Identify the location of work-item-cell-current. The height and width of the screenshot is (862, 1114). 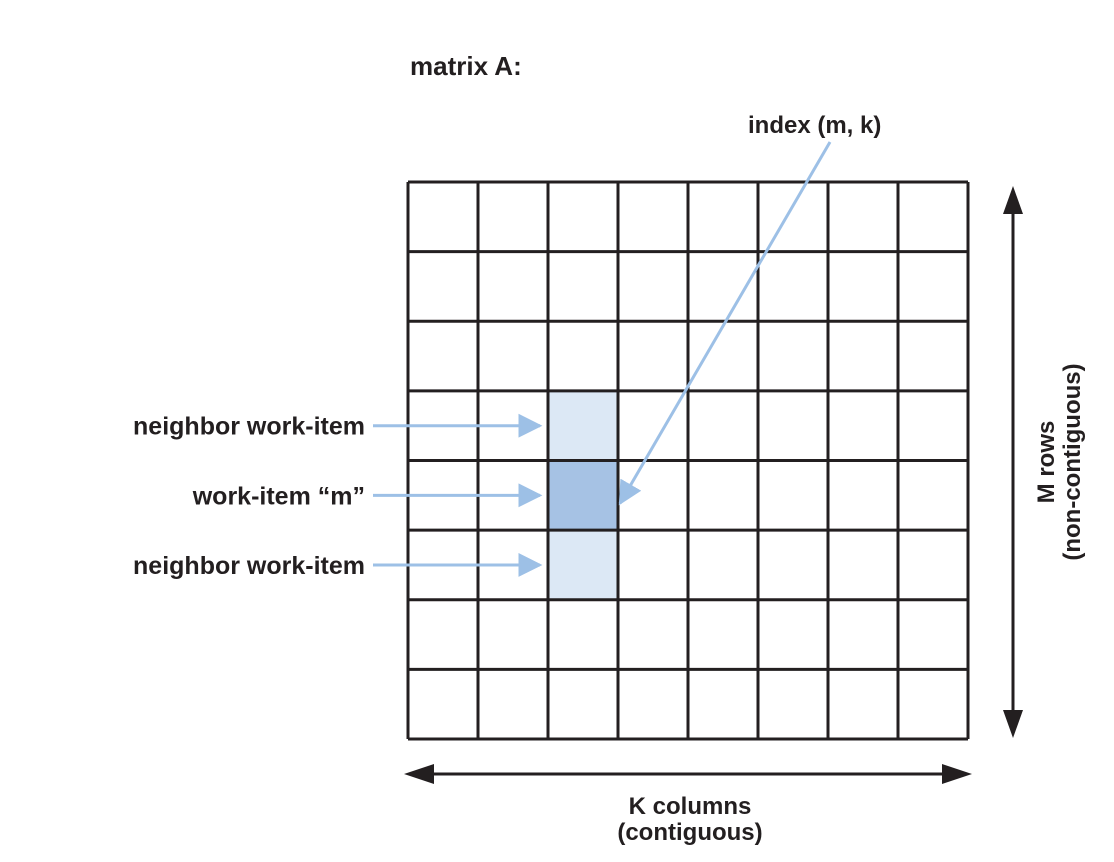
(583, 495).